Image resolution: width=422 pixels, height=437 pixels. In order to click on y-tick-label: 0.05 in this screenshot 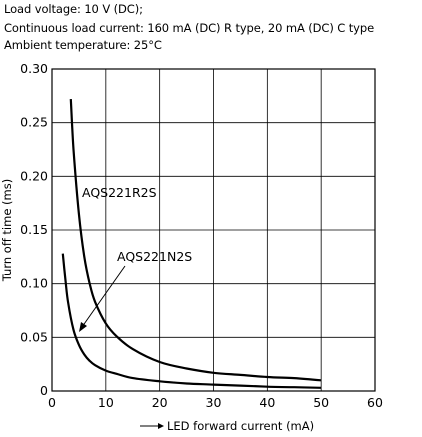, I will do `click(34, 336)`.